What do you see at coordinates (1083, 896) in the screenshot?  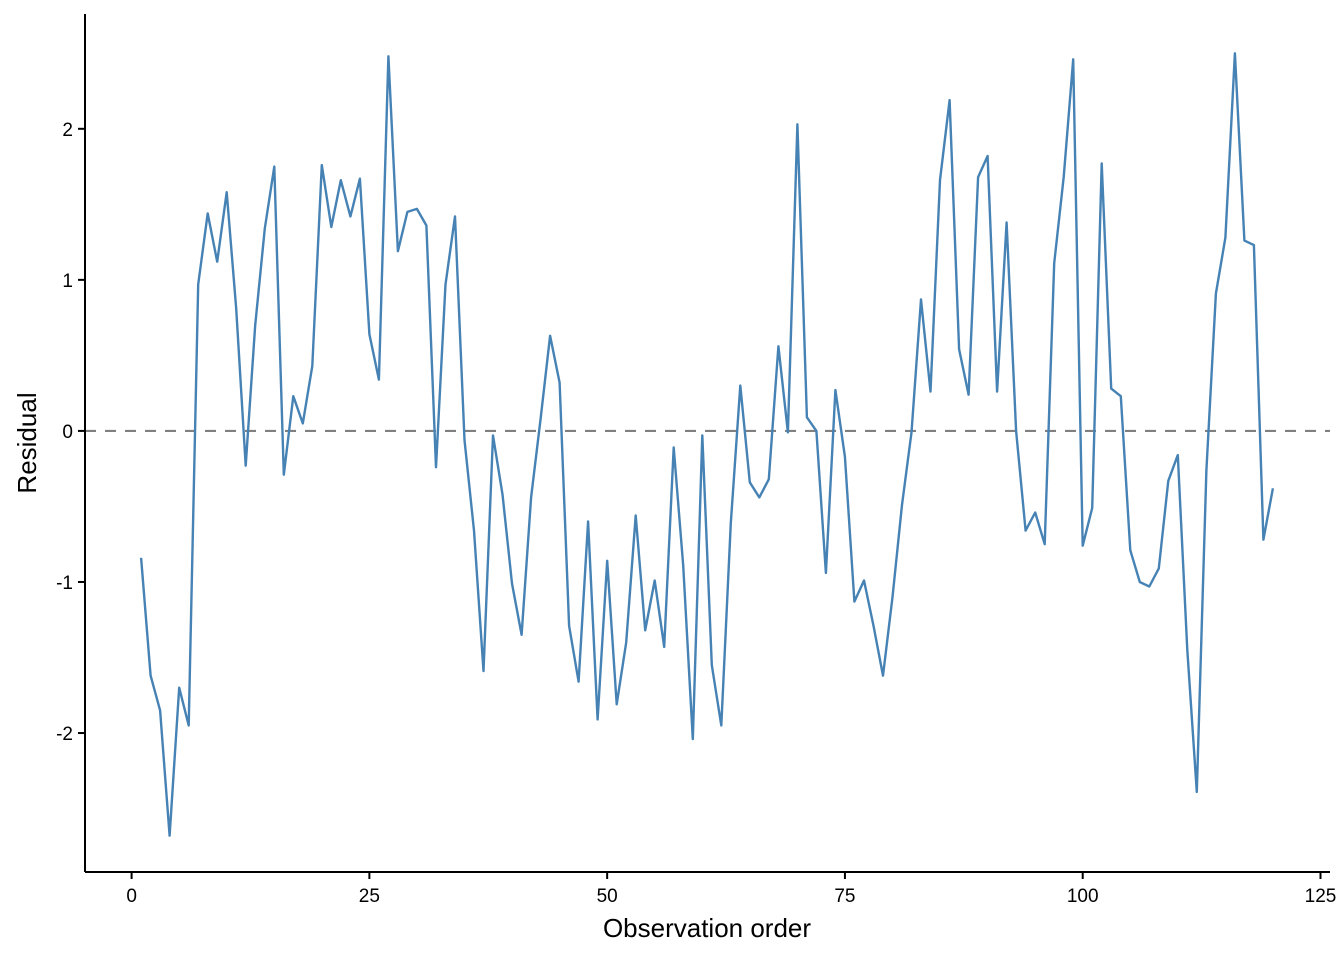 I see `x-tick-label: 100` at bounding box center [1083, 896].